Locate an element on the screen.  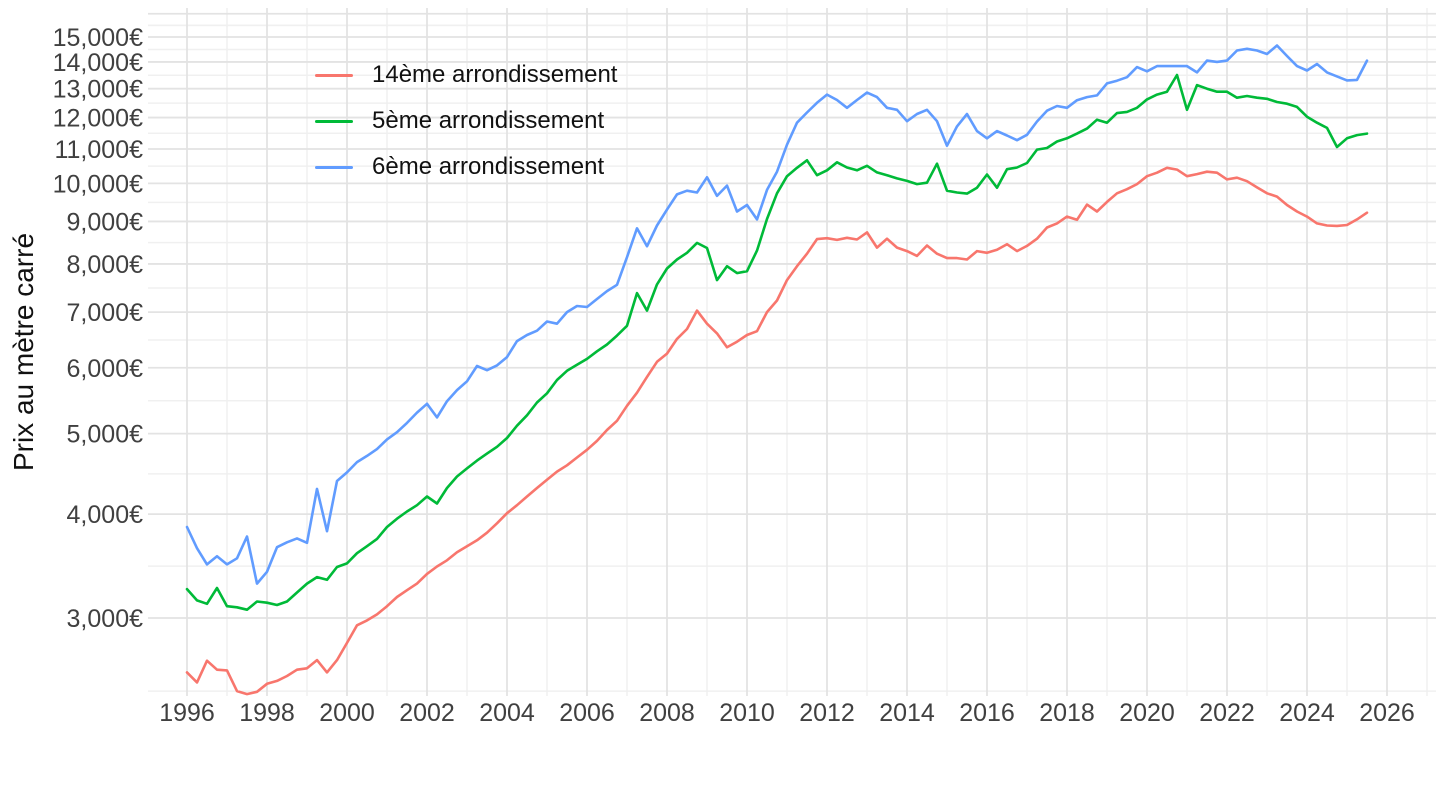
y-tick-label: 8,000€ is located at coordinates (105, 265).